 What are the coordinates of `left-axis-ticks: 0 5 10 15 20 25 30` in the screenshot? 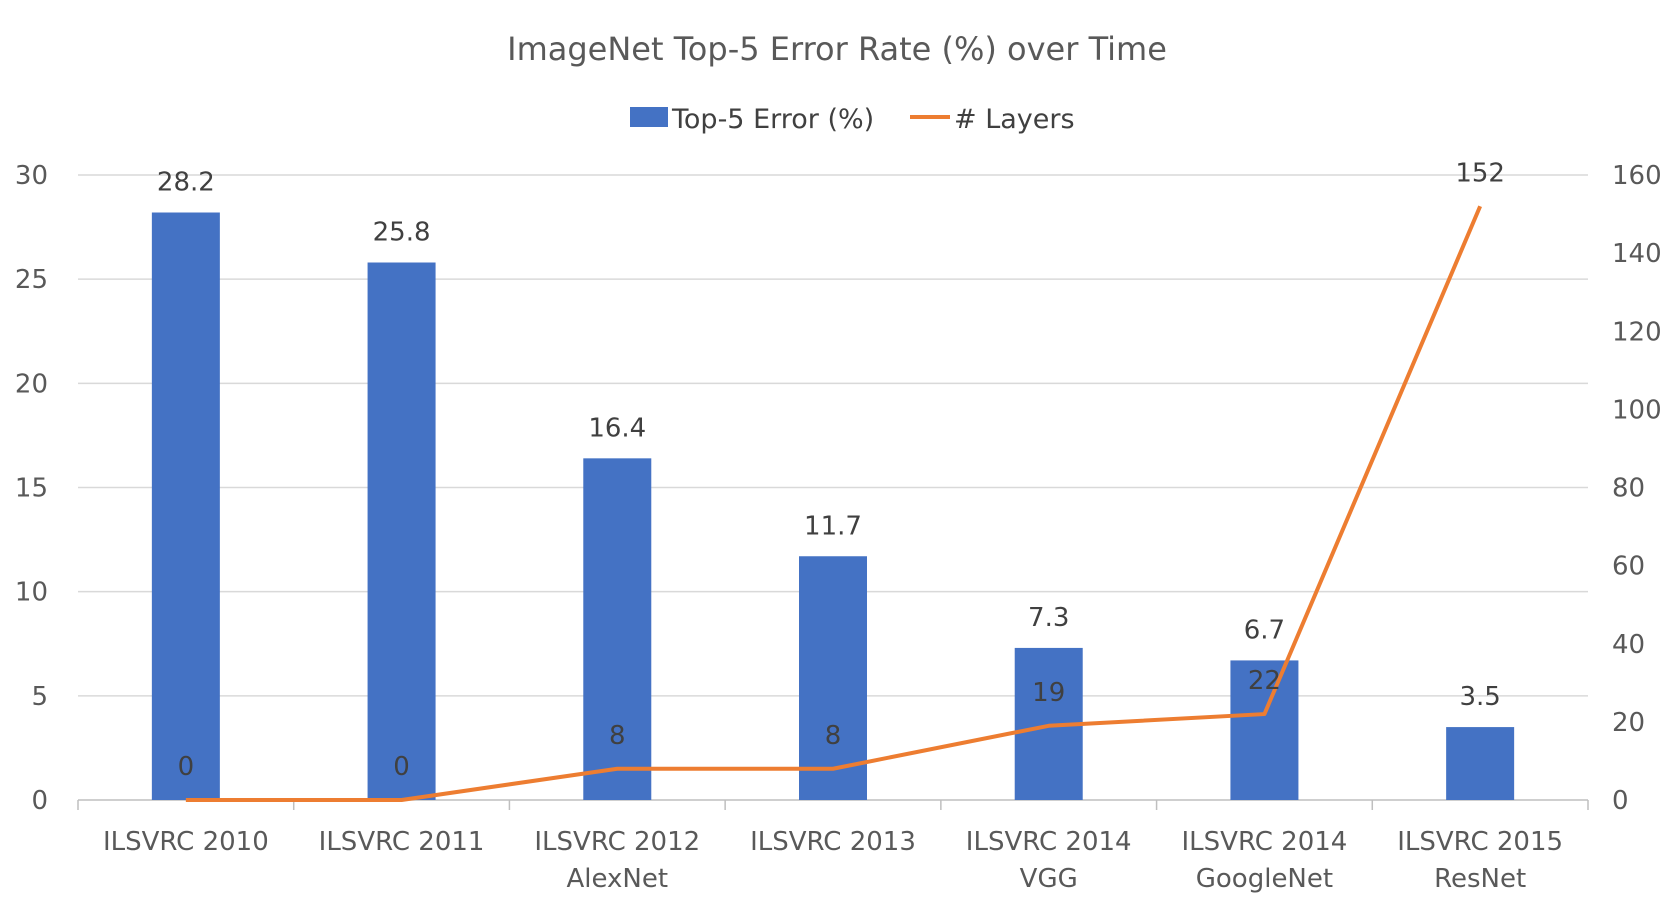 It's located at (31, 488).